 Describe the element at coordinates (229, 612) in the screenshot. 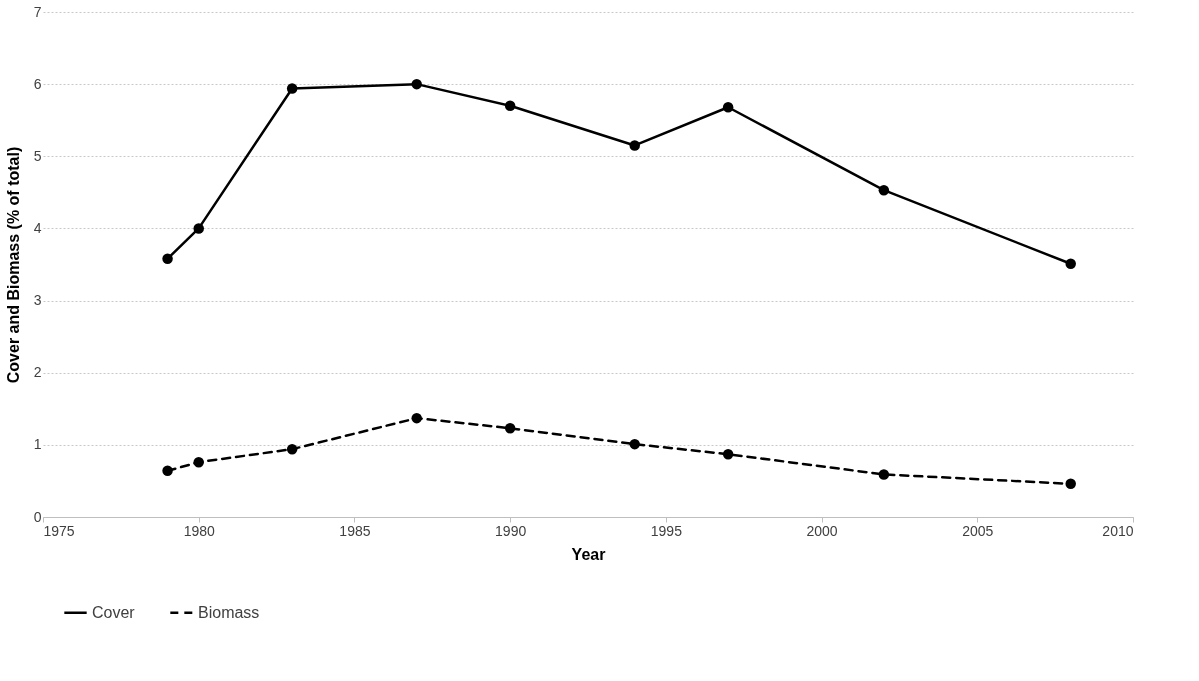

I see `legend-label: Biomass` at that location.